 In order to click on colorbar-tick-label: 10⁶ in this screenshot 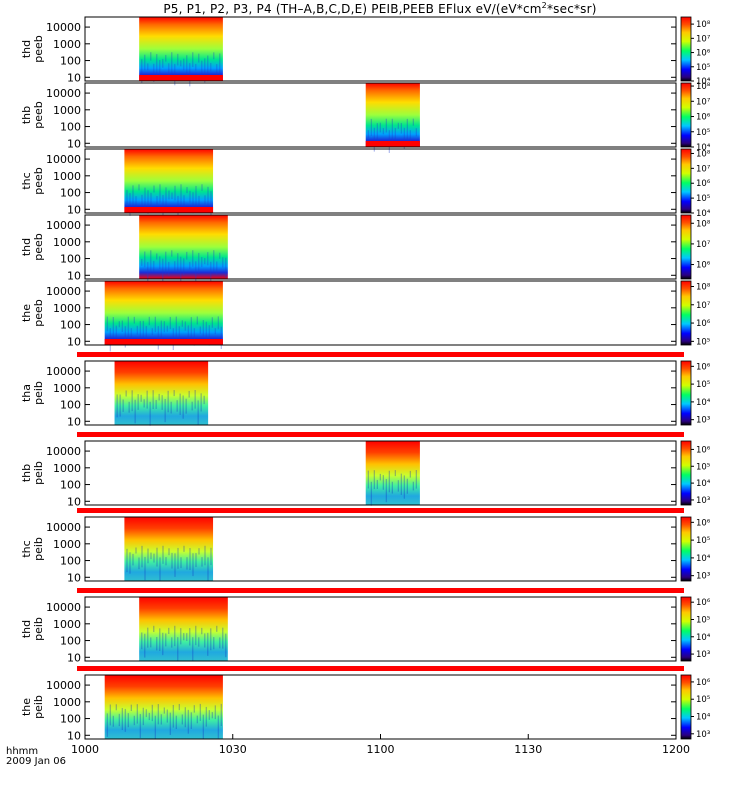, I will do `click(703, 683)`.